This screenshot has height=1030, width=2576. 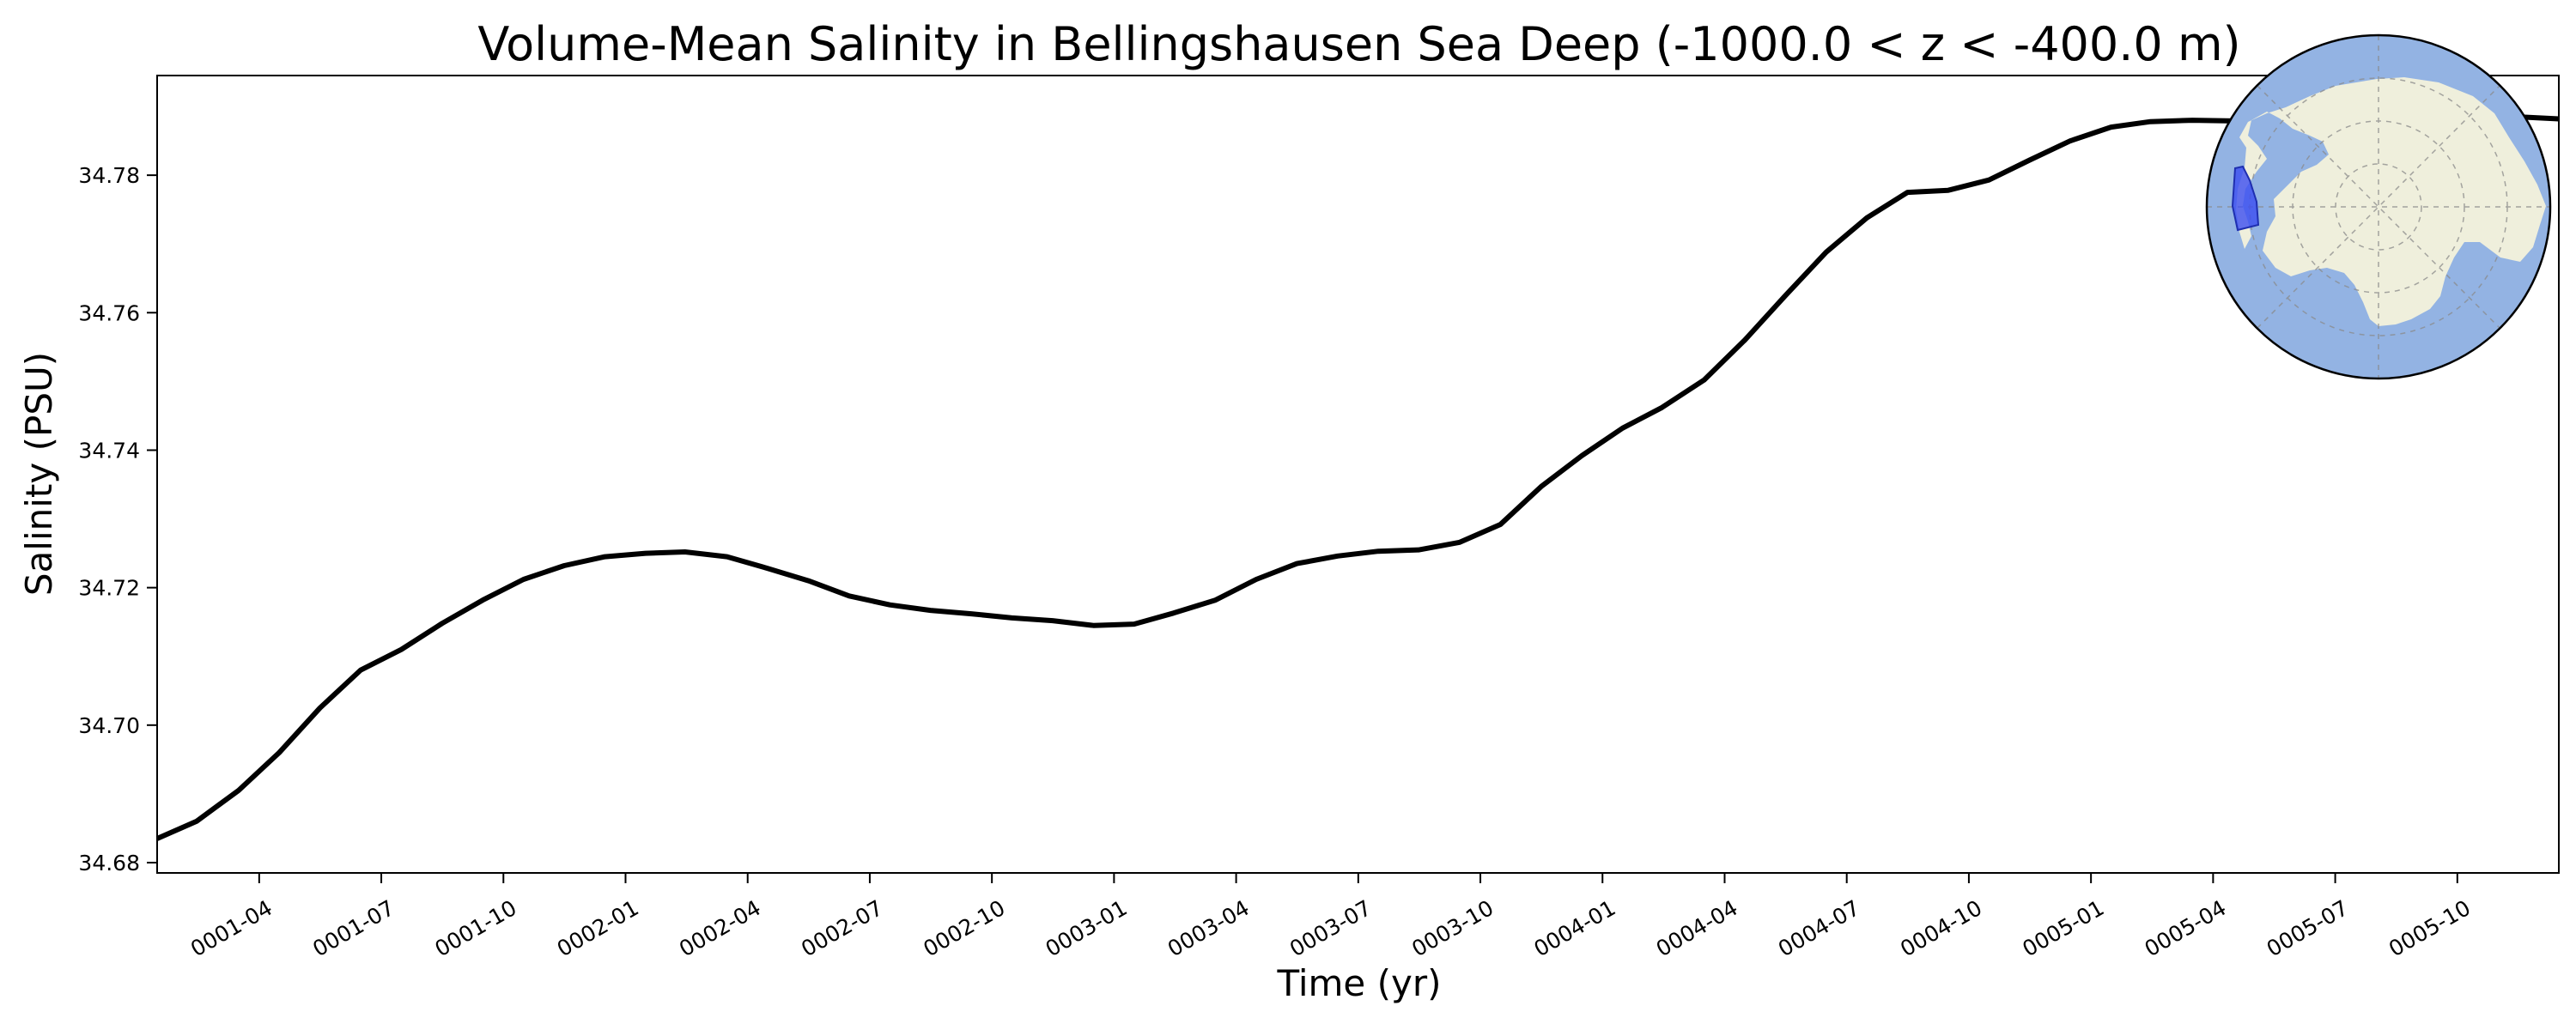 What do you see at coordinates (109, 175) in the screenshot?
I see `y-tick-label: 34.78` at bounding box center [109, 175].